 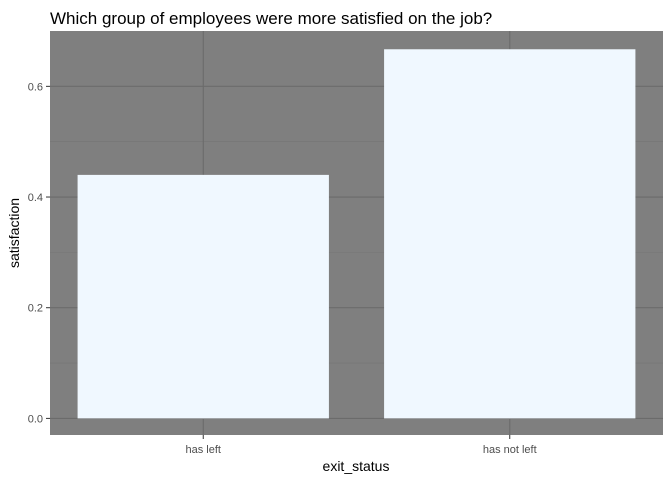 What do you see at coordinates (361, 445) in the screenshot?
I see `x-axis-ticks: has left has not left` at bounding box center [361, 445].